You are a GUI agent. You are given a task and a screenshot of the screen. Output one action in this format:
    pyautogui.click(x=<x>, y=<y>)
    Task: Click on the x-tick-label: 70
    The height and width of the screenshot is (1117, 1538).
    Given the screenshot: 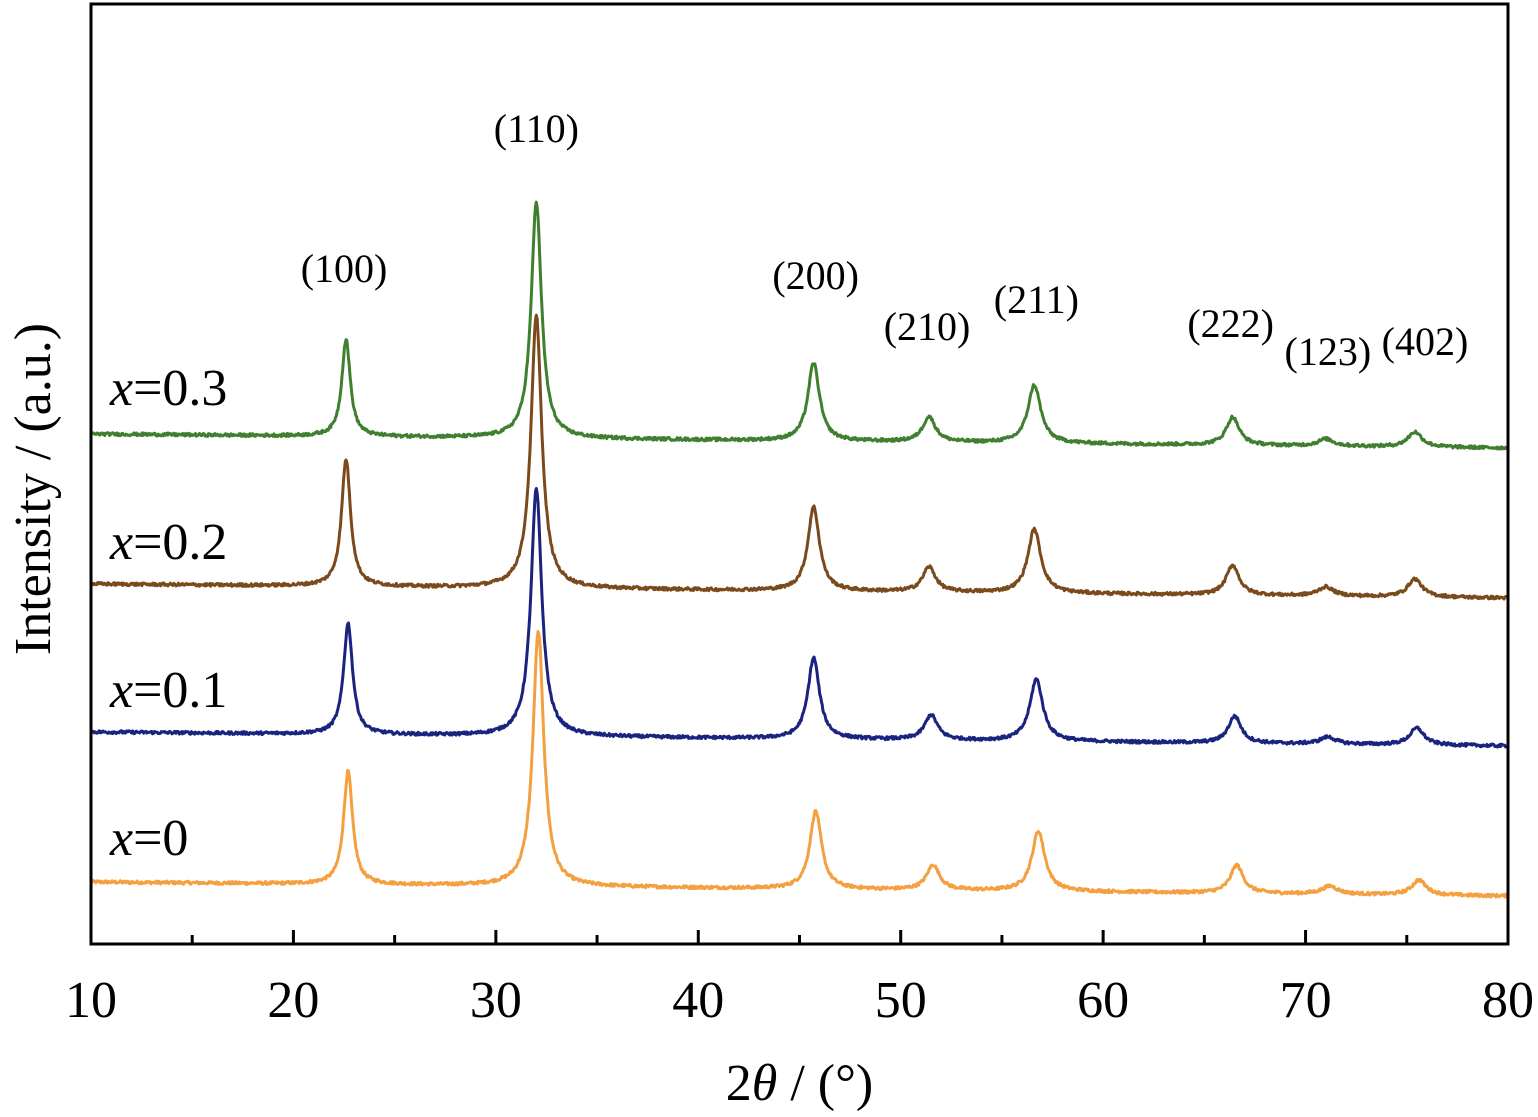 What is the action you would take?
    pyautogui.click(x=1306, y=1000)
    